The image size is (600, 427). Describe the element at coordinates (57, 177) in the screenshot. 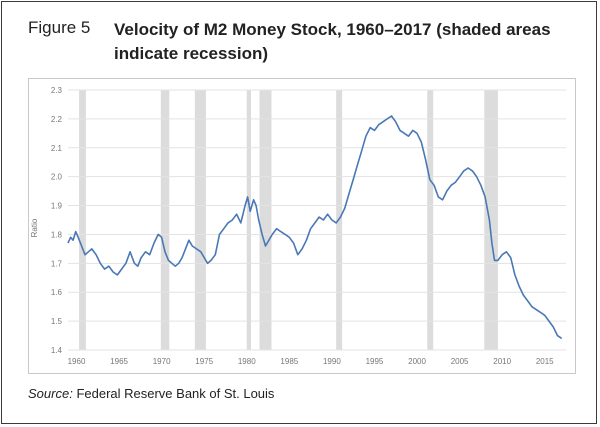

I see `y-tick-label: 2.0` at that location.